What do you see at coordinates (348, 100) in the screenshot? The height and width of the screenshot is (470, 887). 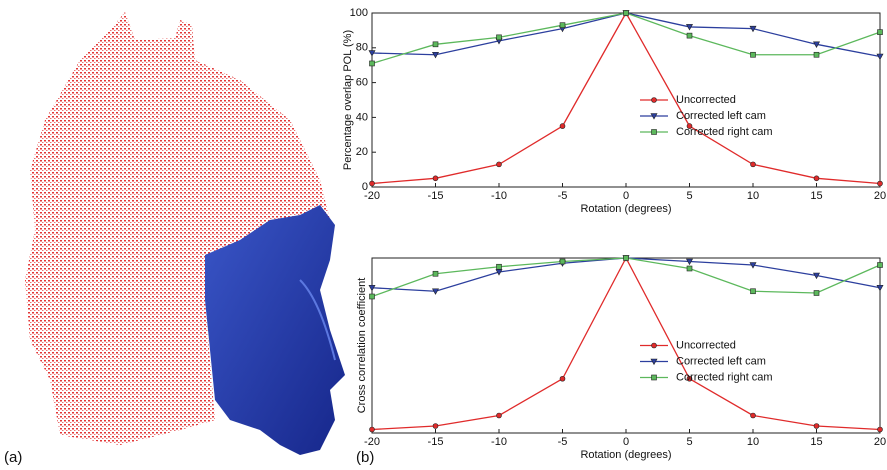 I see `y-axis-label: Percentage overlap POL (%)` at bounding box center [348, 100].